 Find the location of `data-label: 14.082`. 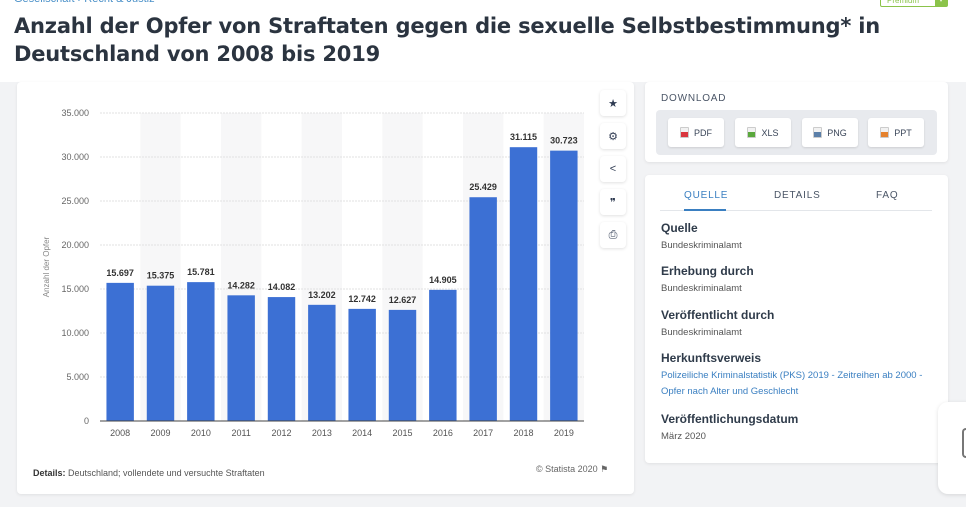

data-label: 14.082 is located at coordinates (282, 287).